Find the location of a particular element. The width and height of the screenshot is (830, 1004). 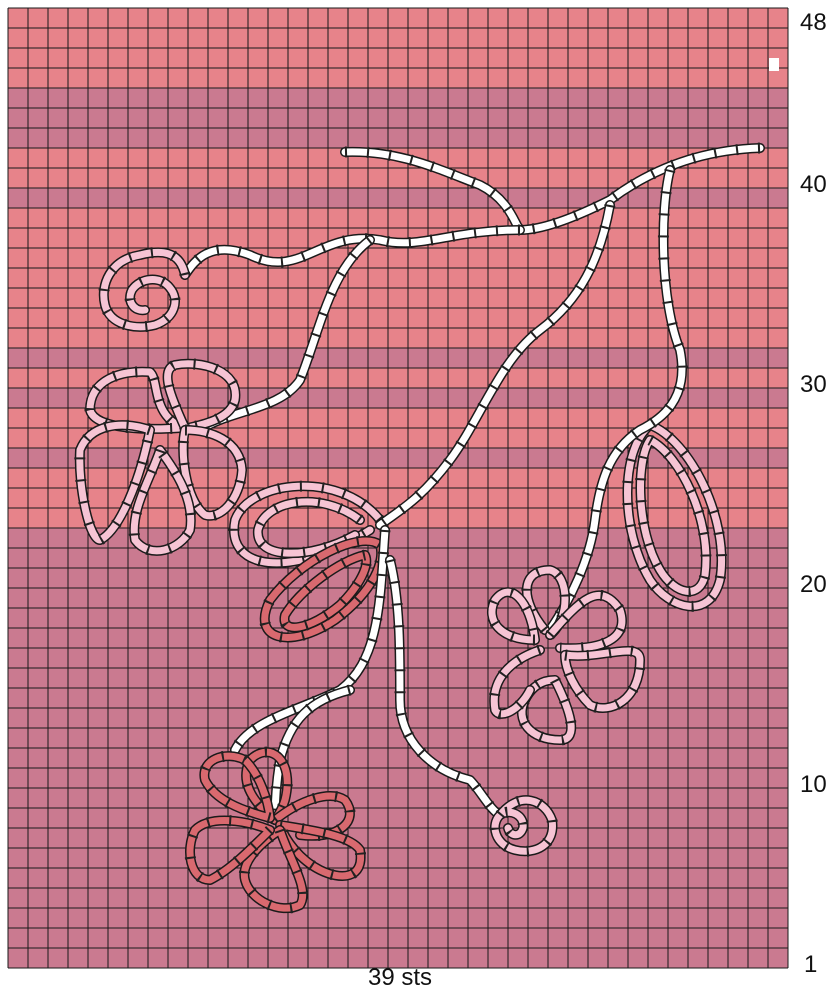

leaf-right-outer-fill is located at coordinates (674, 515).